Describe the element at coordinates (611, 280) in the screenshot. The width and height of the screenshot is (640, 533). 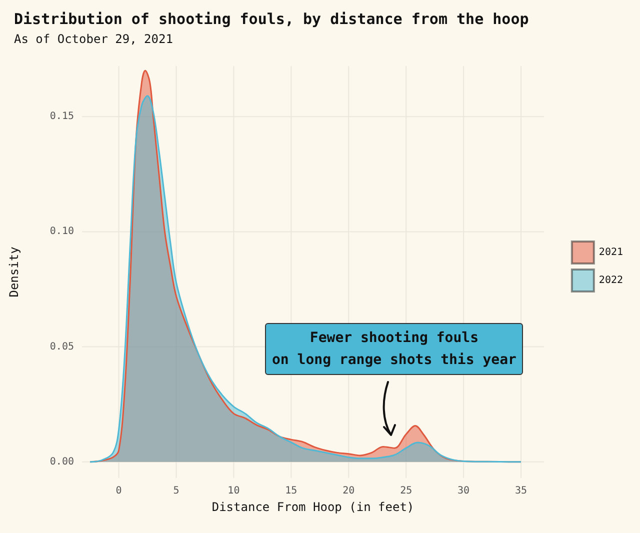
I see `legend-label: 2022` at that location.